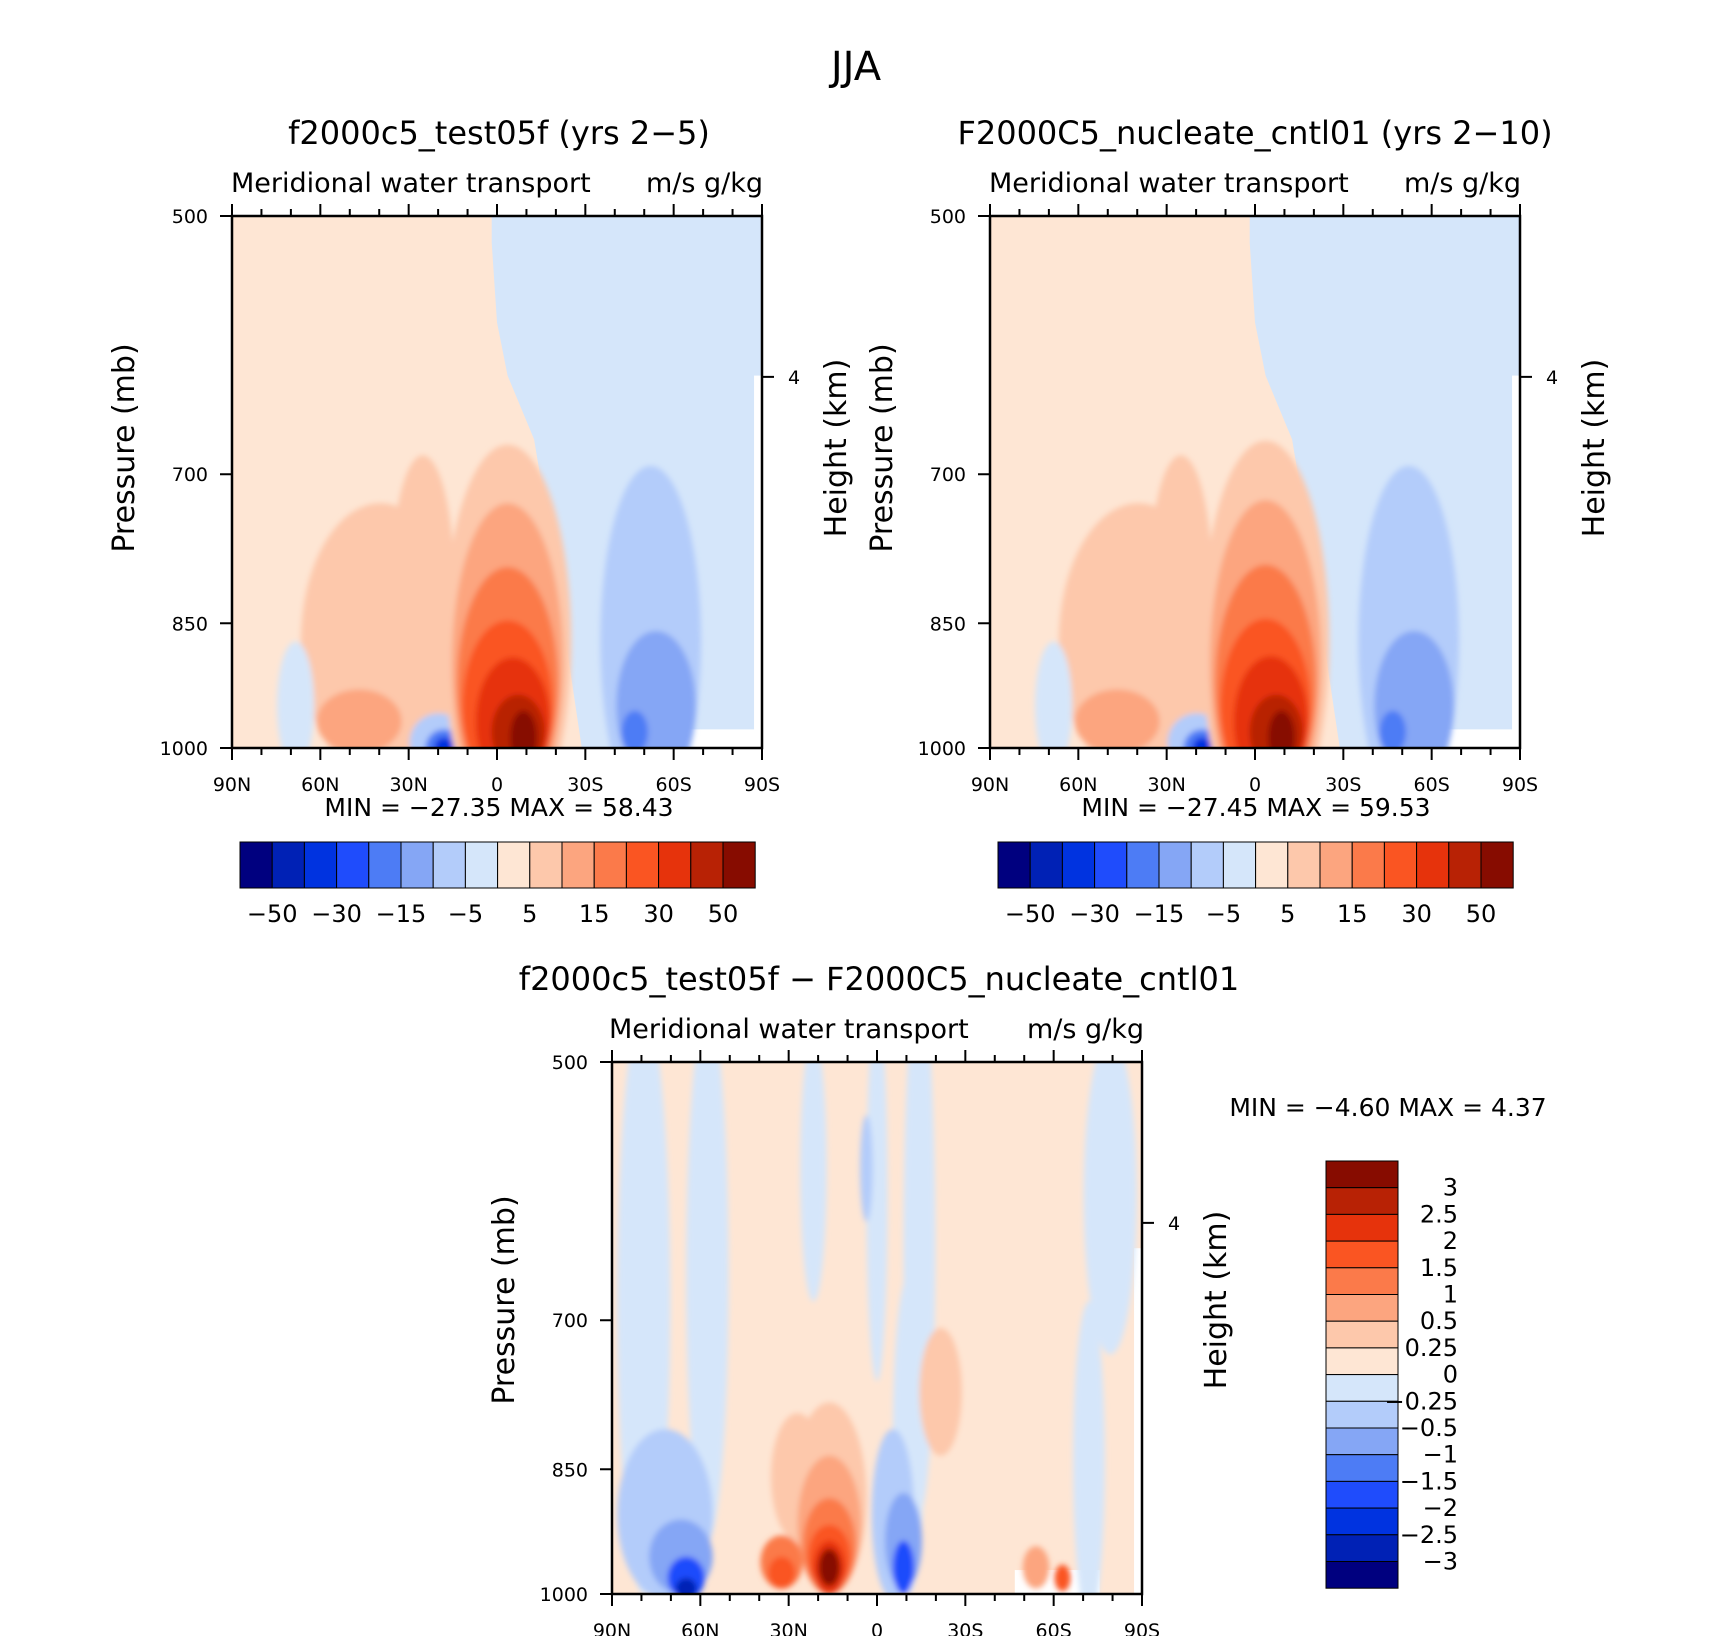 This screenshot has height=1636, width=1710. I want to click on colorbar-label: −3, so click(1440, 1562).